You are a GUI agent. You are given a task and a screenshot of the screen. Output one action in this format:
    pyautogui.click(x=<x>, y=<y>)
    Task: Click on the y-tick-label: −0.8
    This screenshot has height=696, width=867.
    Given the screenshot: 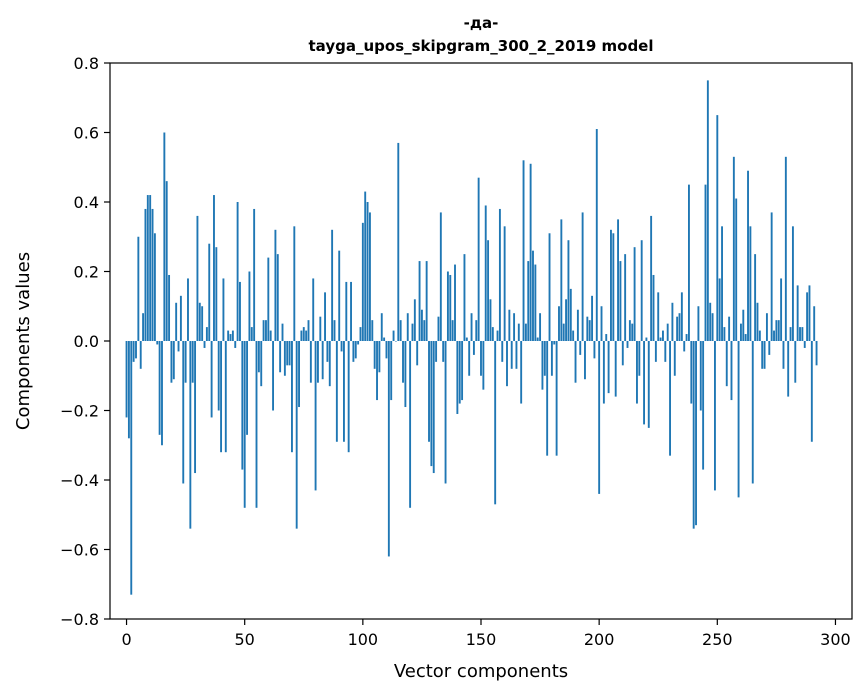 What is the action you would take?
    pyautogui.click(x=79, y=619)
    